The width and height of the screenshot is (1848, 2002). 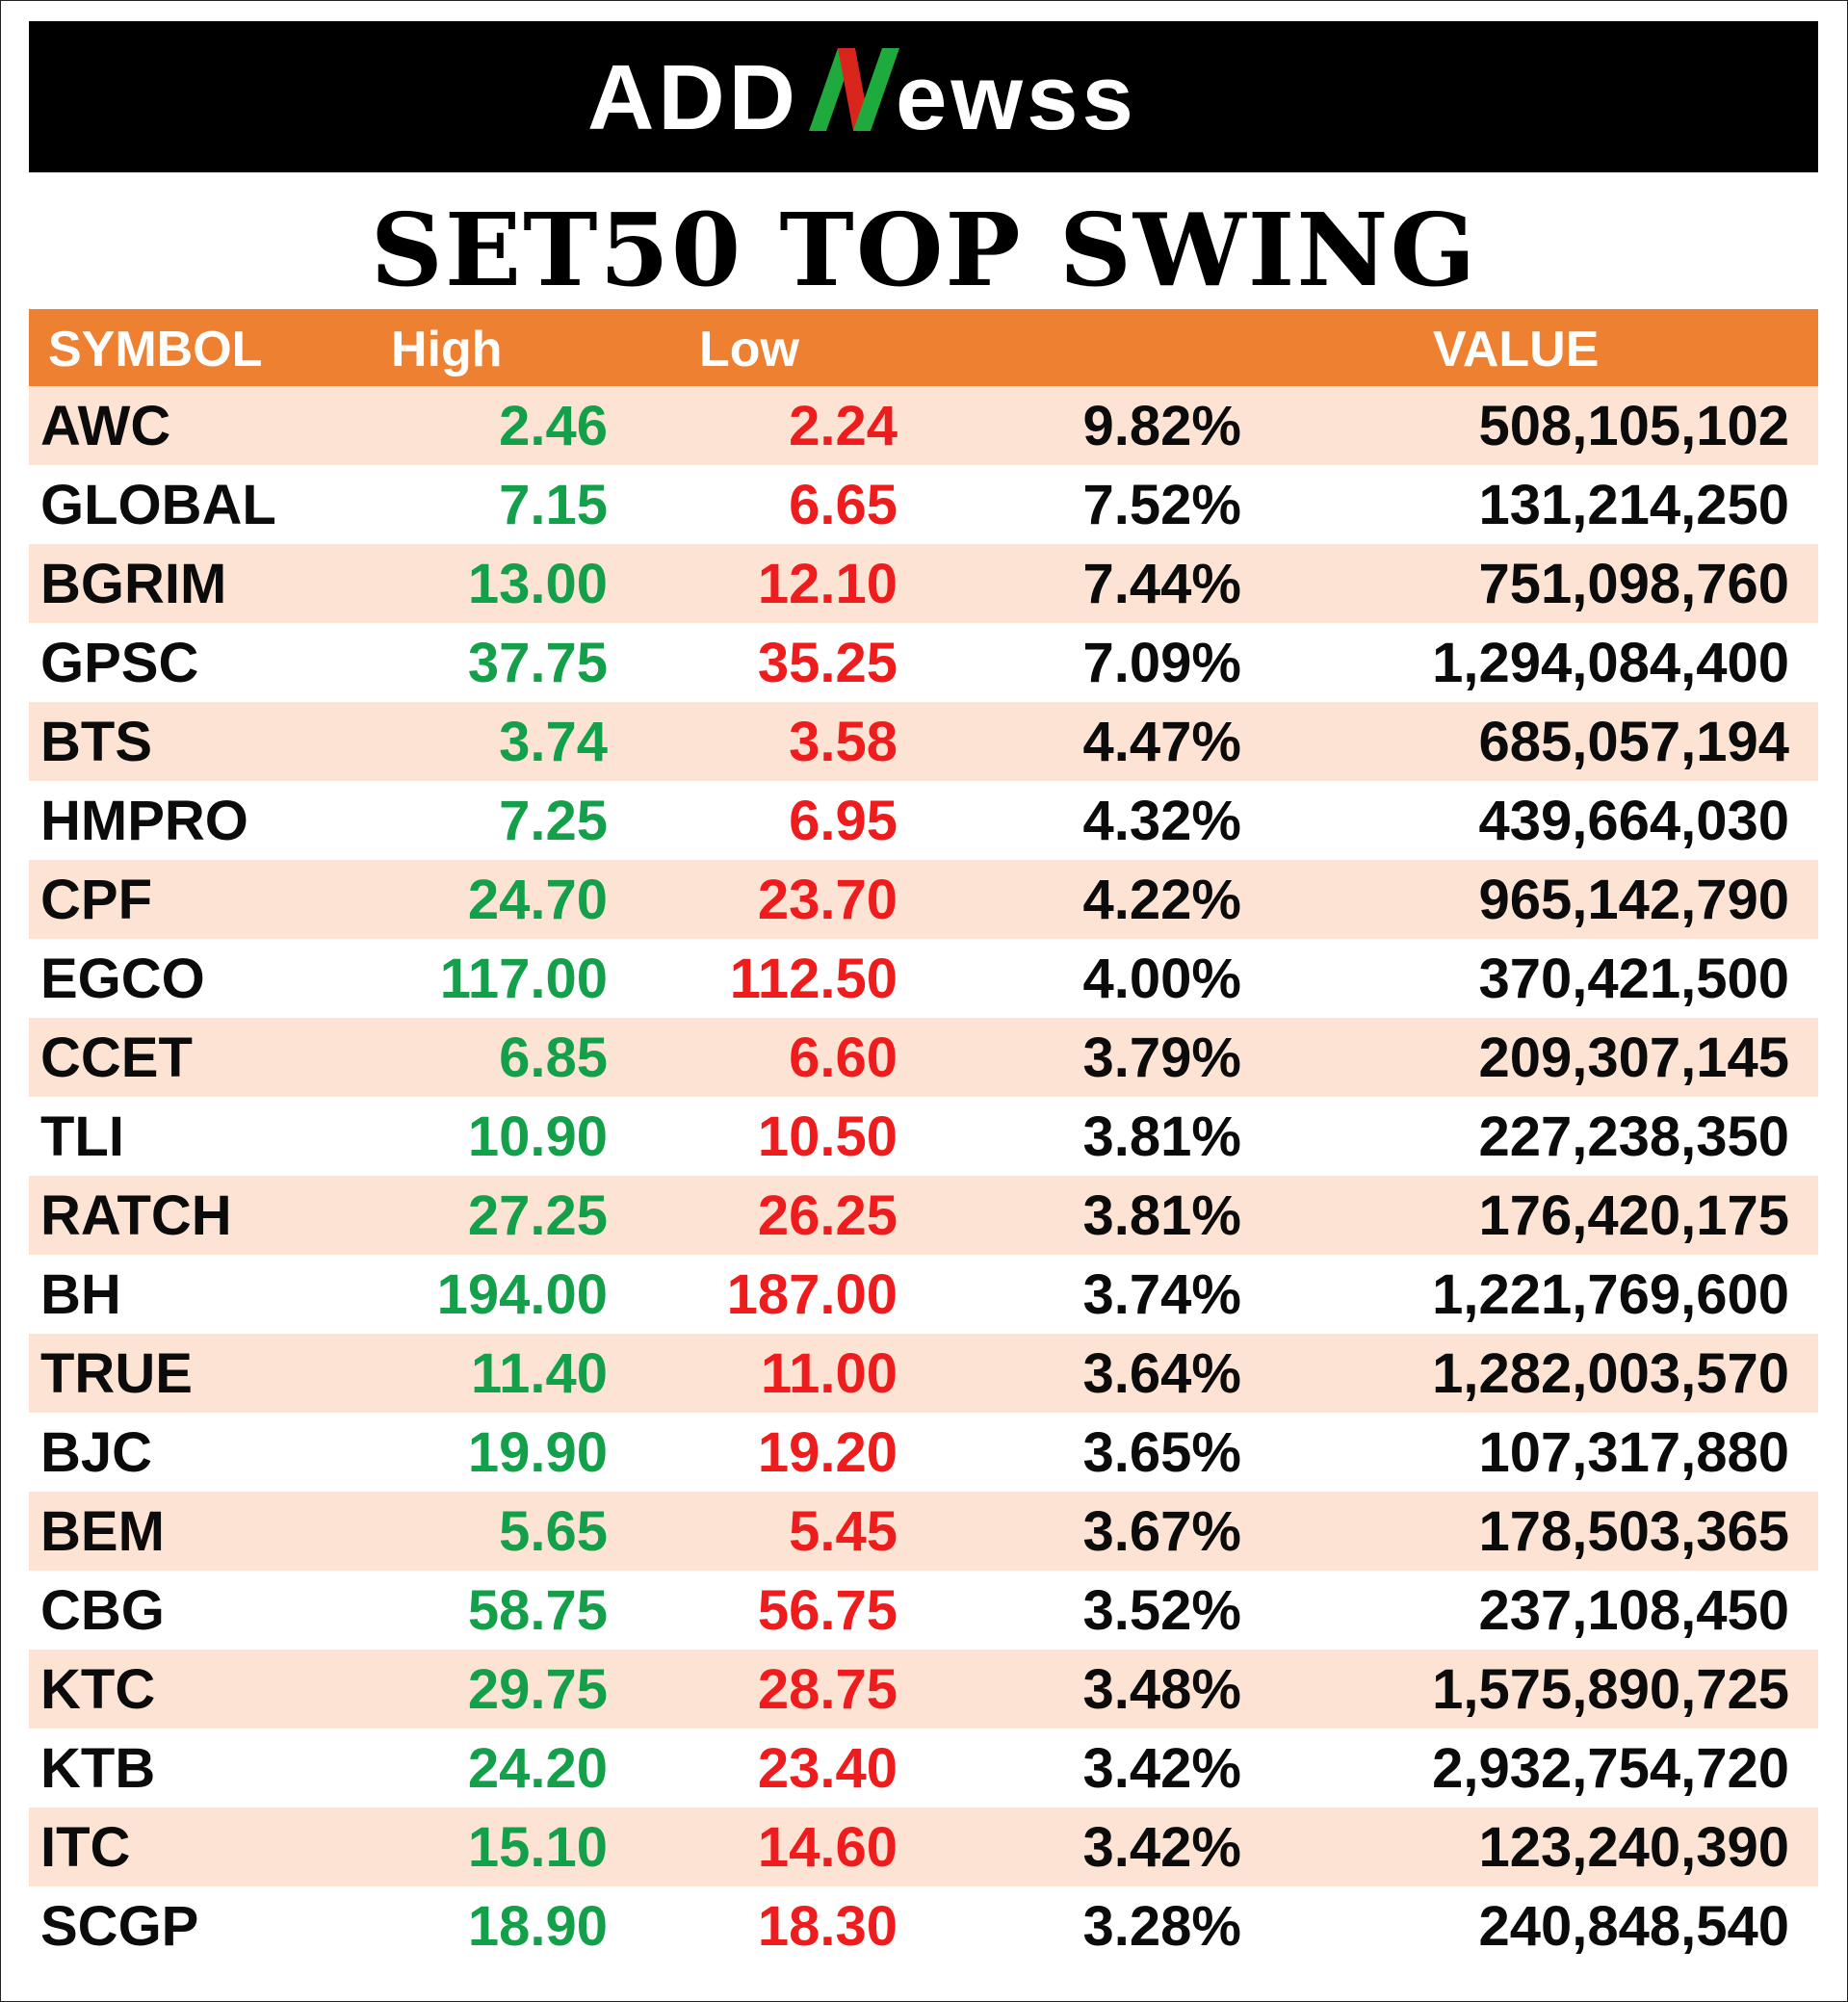 What do you see at coordinates (96, 742) in the screenshot?
I see `cell-symbol: BTS` at bounding box center [96, 742].